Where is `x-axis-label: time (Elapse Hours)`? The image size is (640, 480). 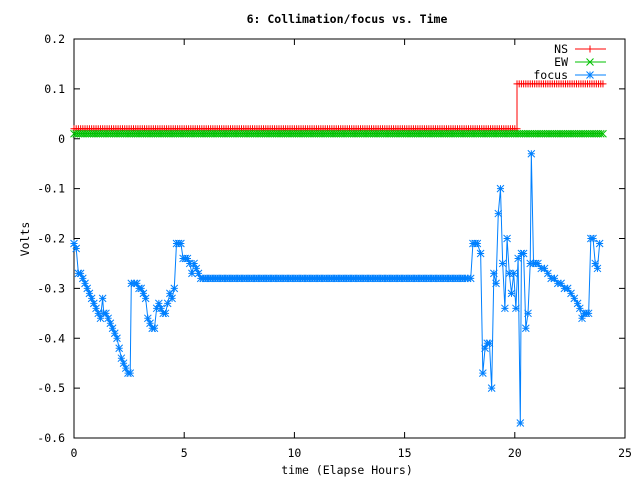 x-axis-label: time (Elapse Hours) is located at coordinates (347, 470).